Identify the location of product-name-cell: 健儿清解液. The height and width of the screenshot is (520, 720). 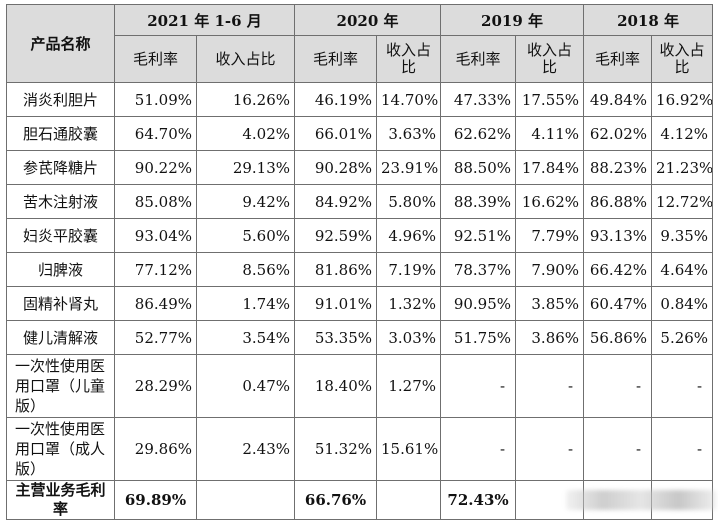
(60, 337).